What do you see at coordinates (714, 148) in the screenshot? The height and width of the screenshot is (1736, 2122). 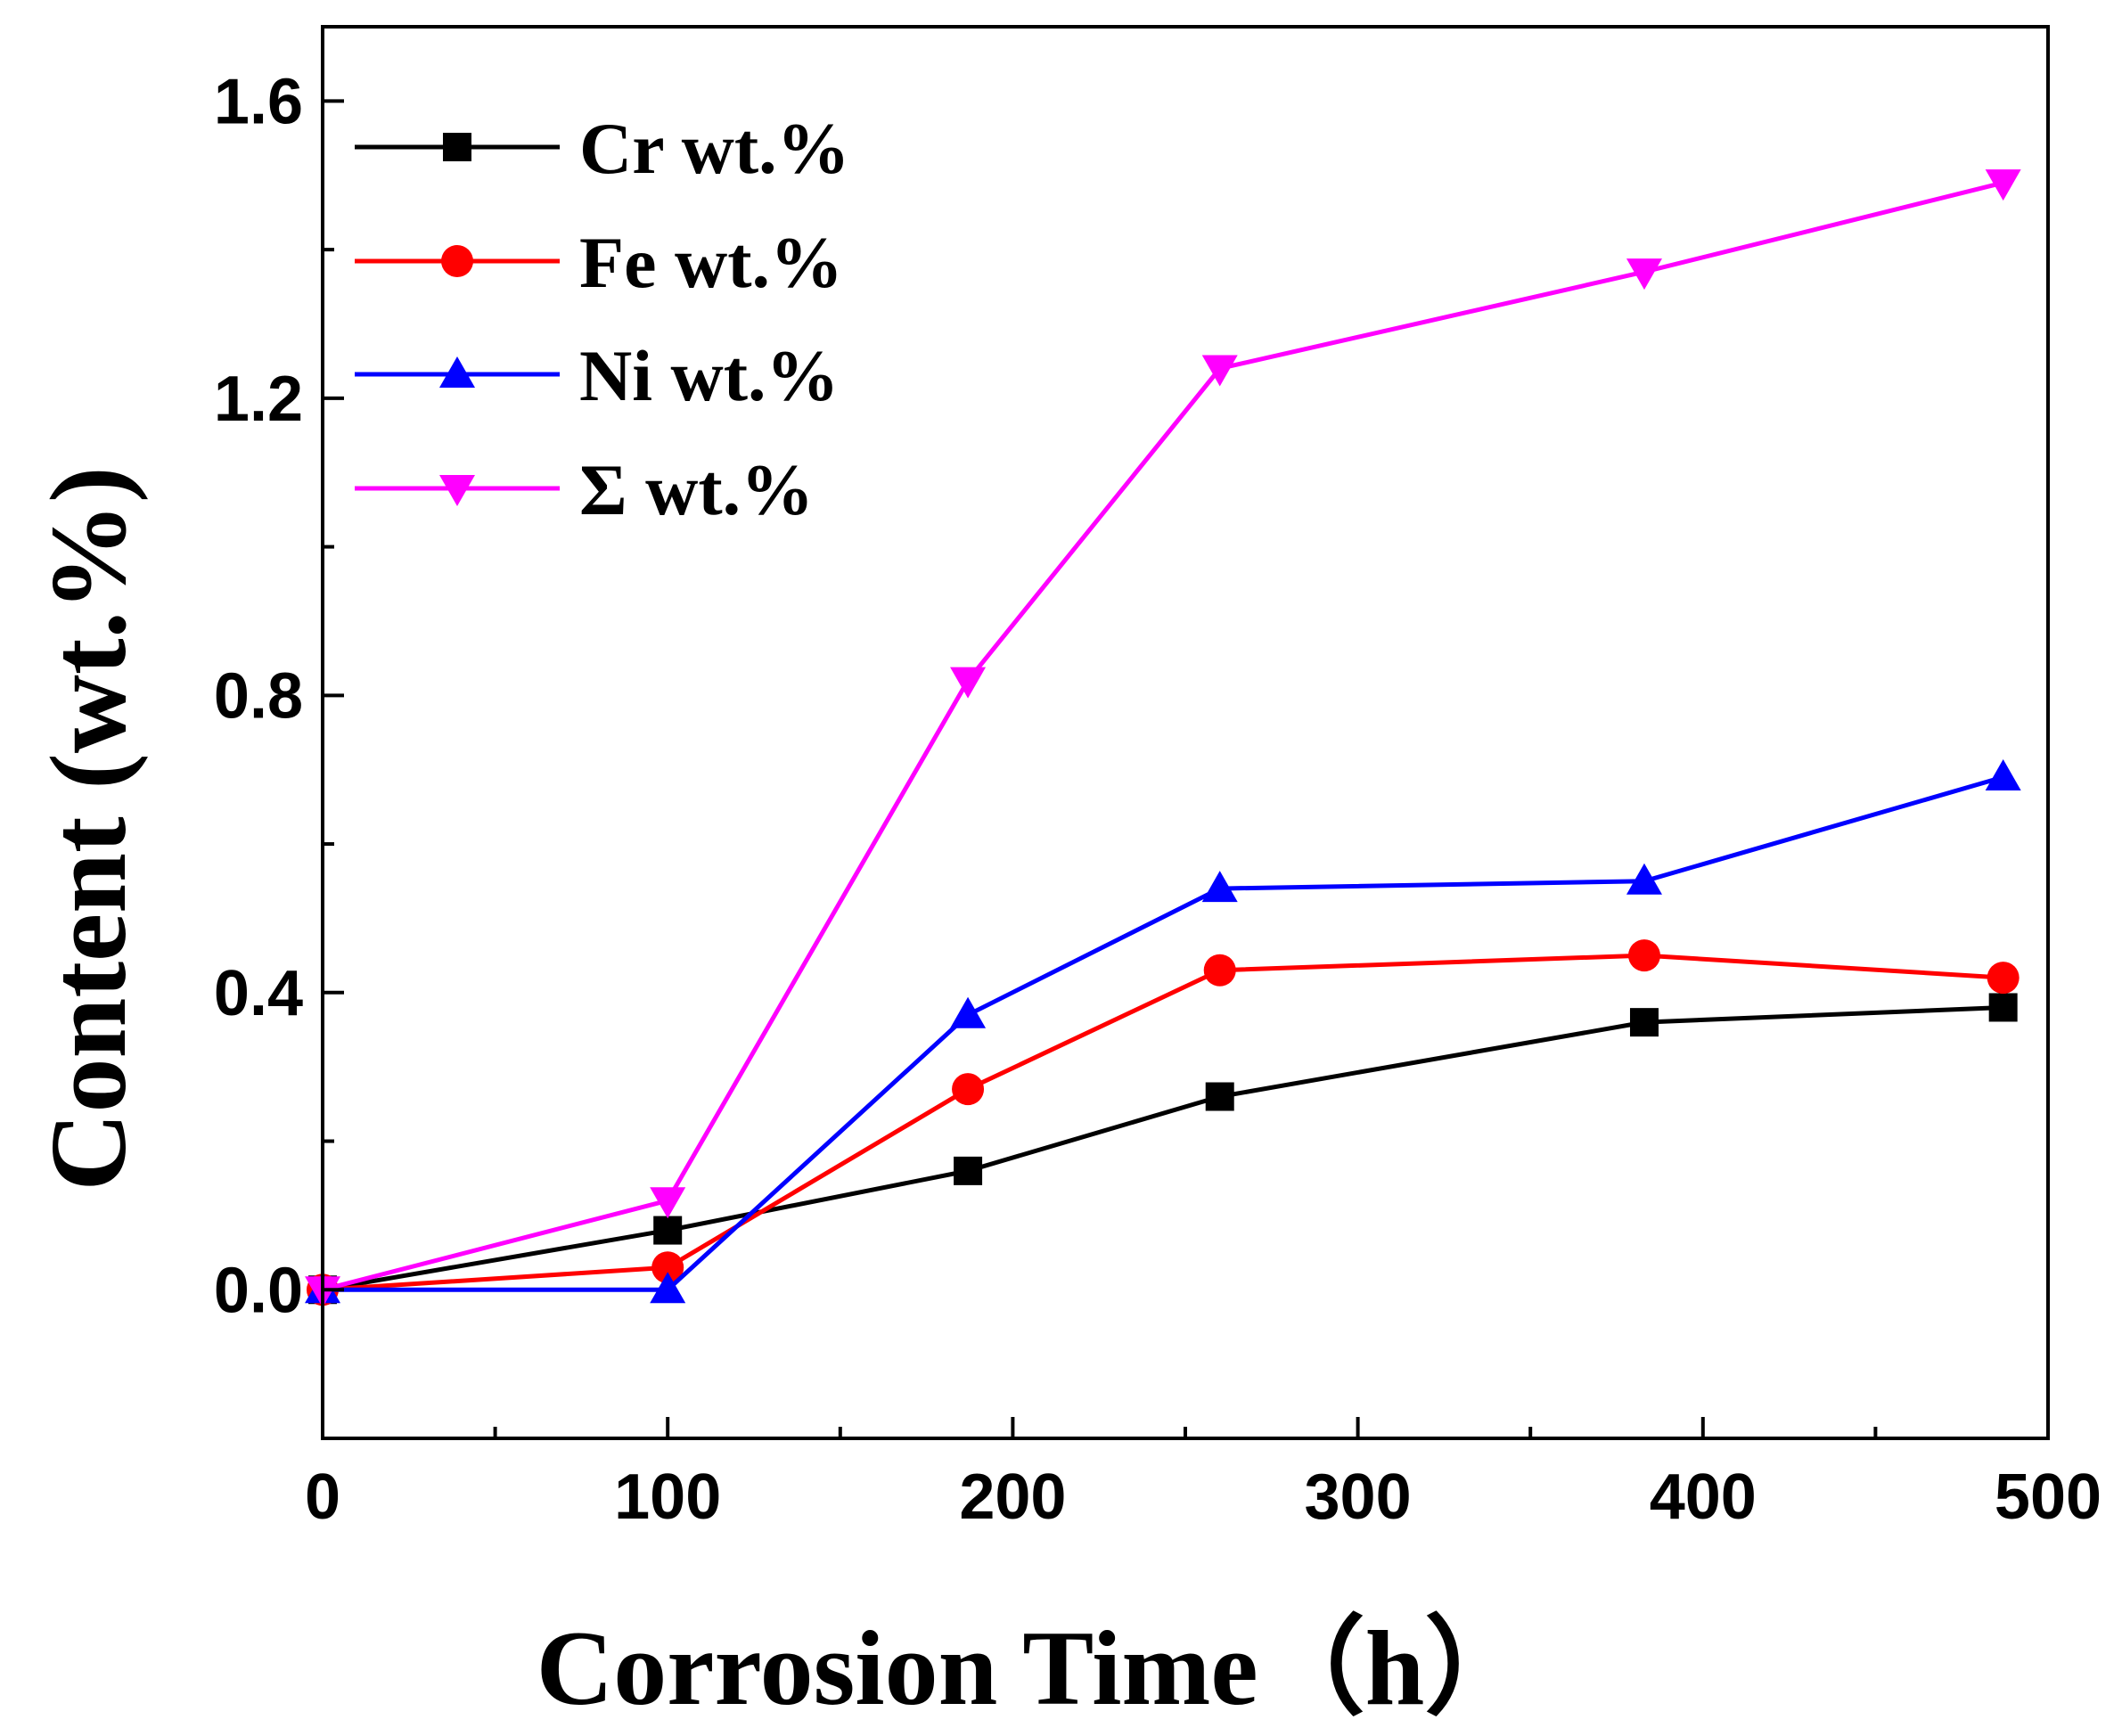 I see `legend-label: Cr wt.%` at bounding box center [714, 148].